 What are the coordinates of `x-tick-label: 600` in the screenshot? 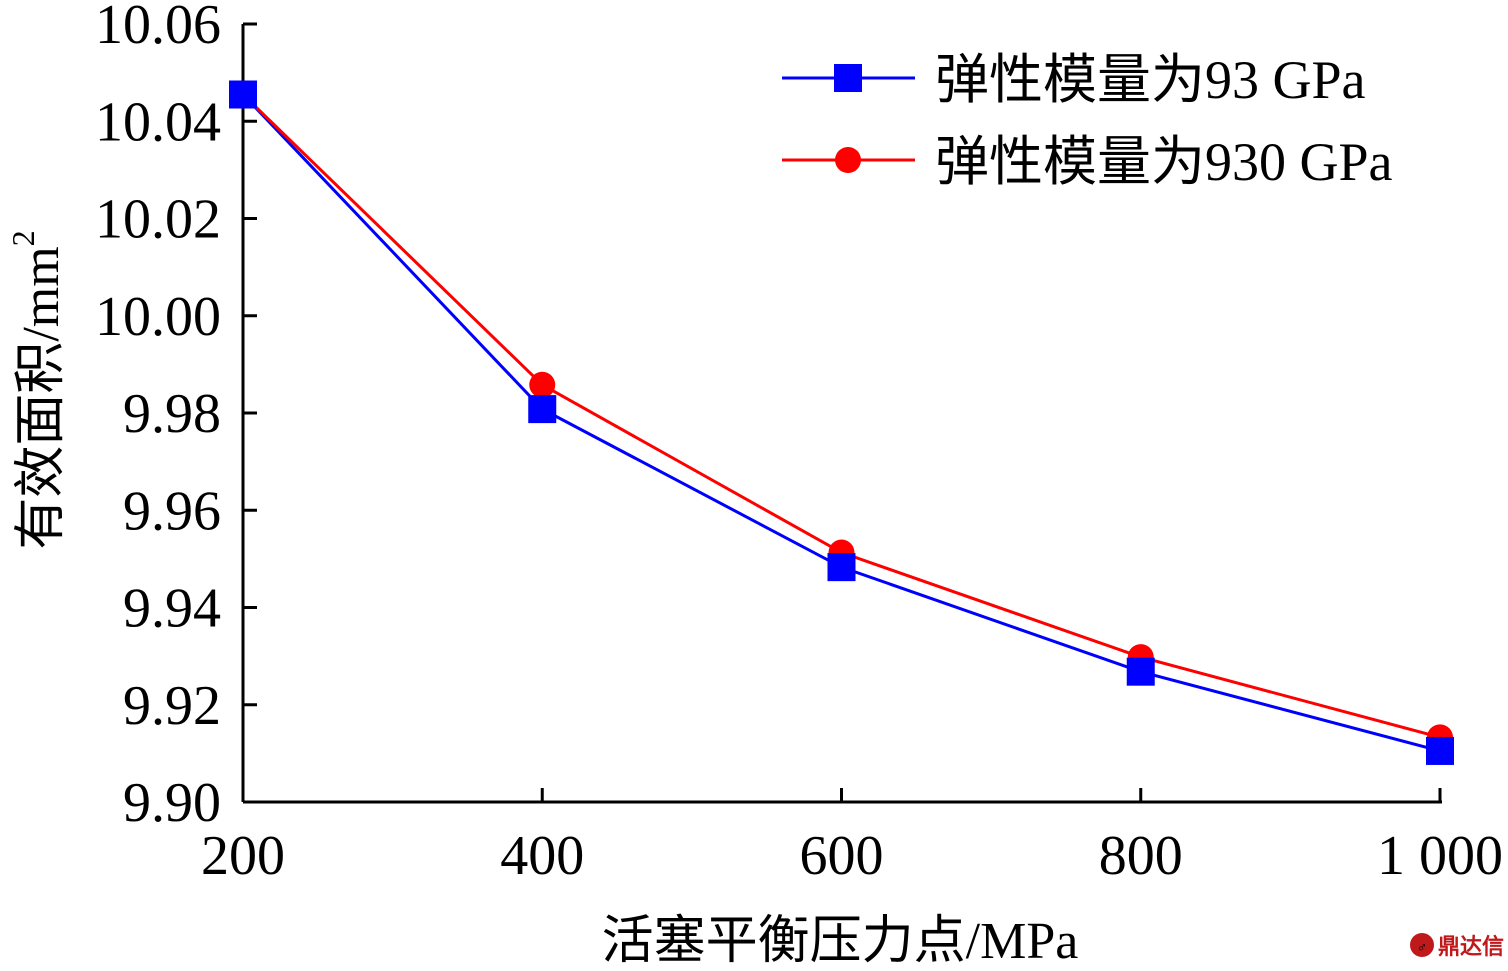 It's located at (842, 856).